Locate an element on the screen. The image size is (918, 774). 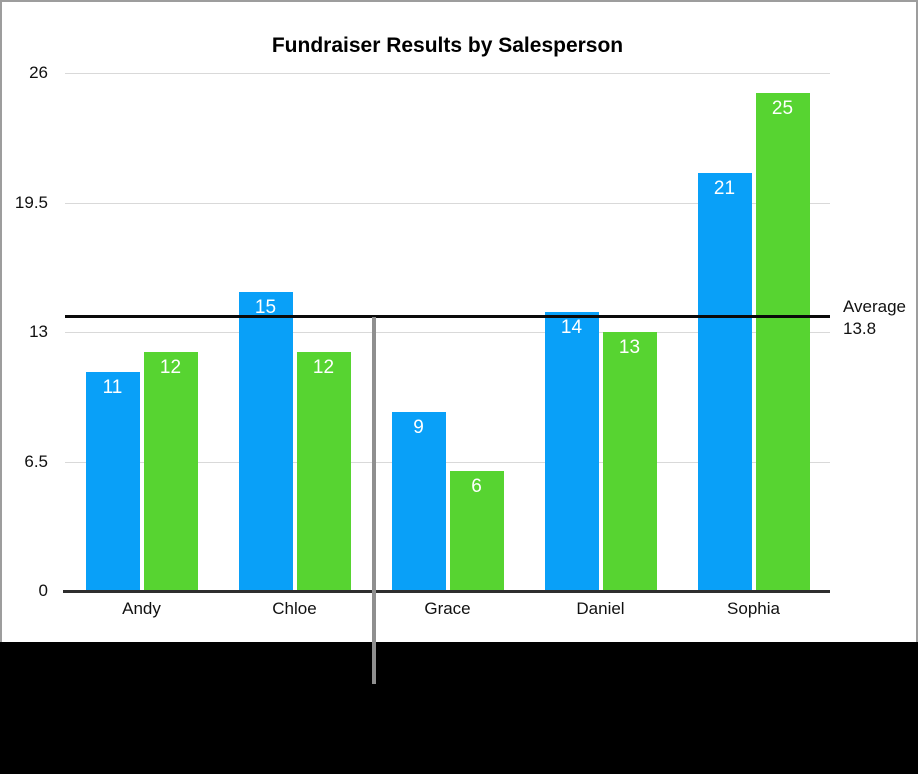
bar-blue-andy: 11 is located at coordinates (112, 481).